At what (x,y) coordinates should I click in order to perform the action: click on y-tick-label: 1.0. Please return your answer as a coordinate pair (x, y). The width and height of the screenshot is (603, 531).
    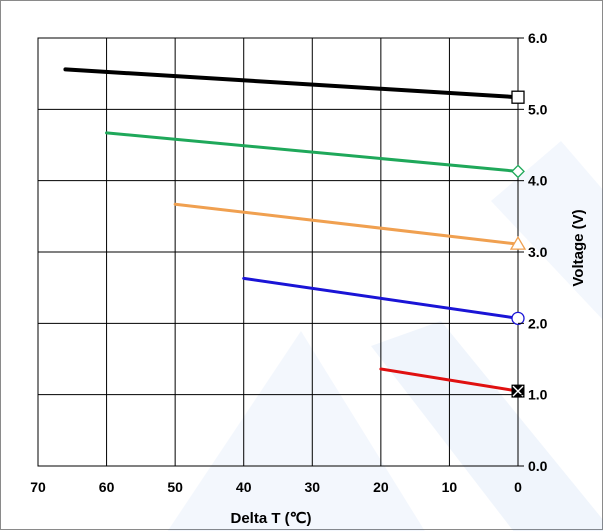
    Looking at the image, I should click on (538, 395).